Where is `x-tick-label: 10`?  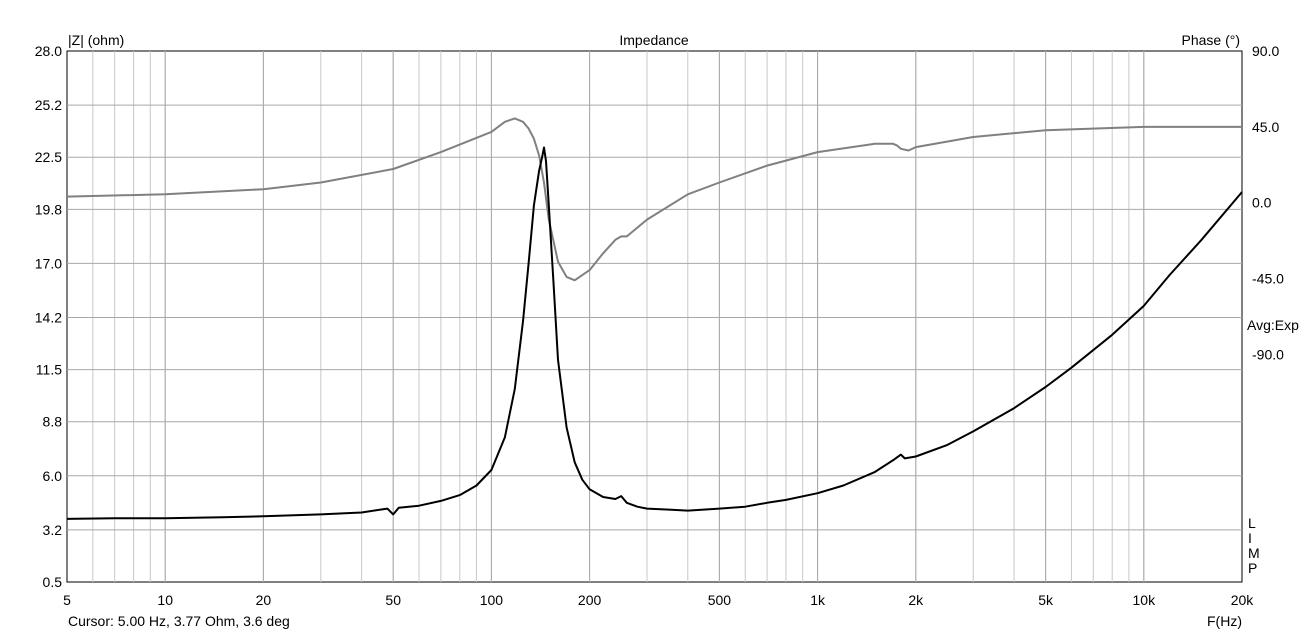 x-tick-label: 10 is located at coordinates (165, 600).